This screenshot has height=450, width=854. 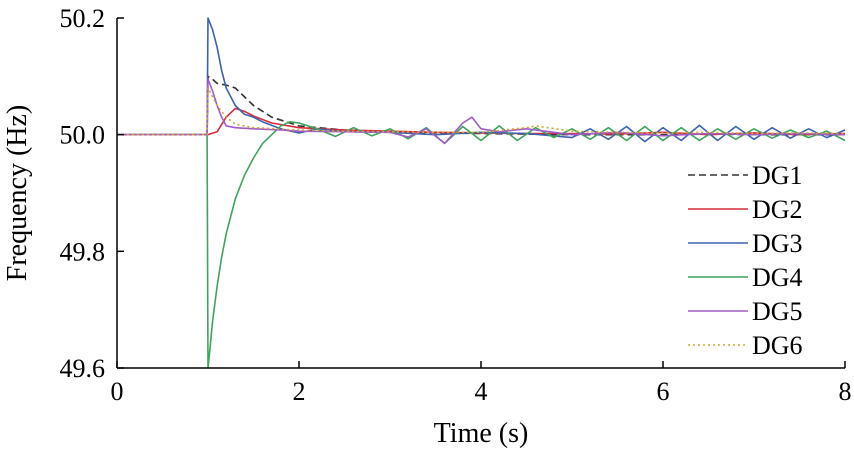 What do you see at coordinates (83, 135) in the screenshot?
I see `y-tick-label: 50.0` at bounding box center [83, 135].